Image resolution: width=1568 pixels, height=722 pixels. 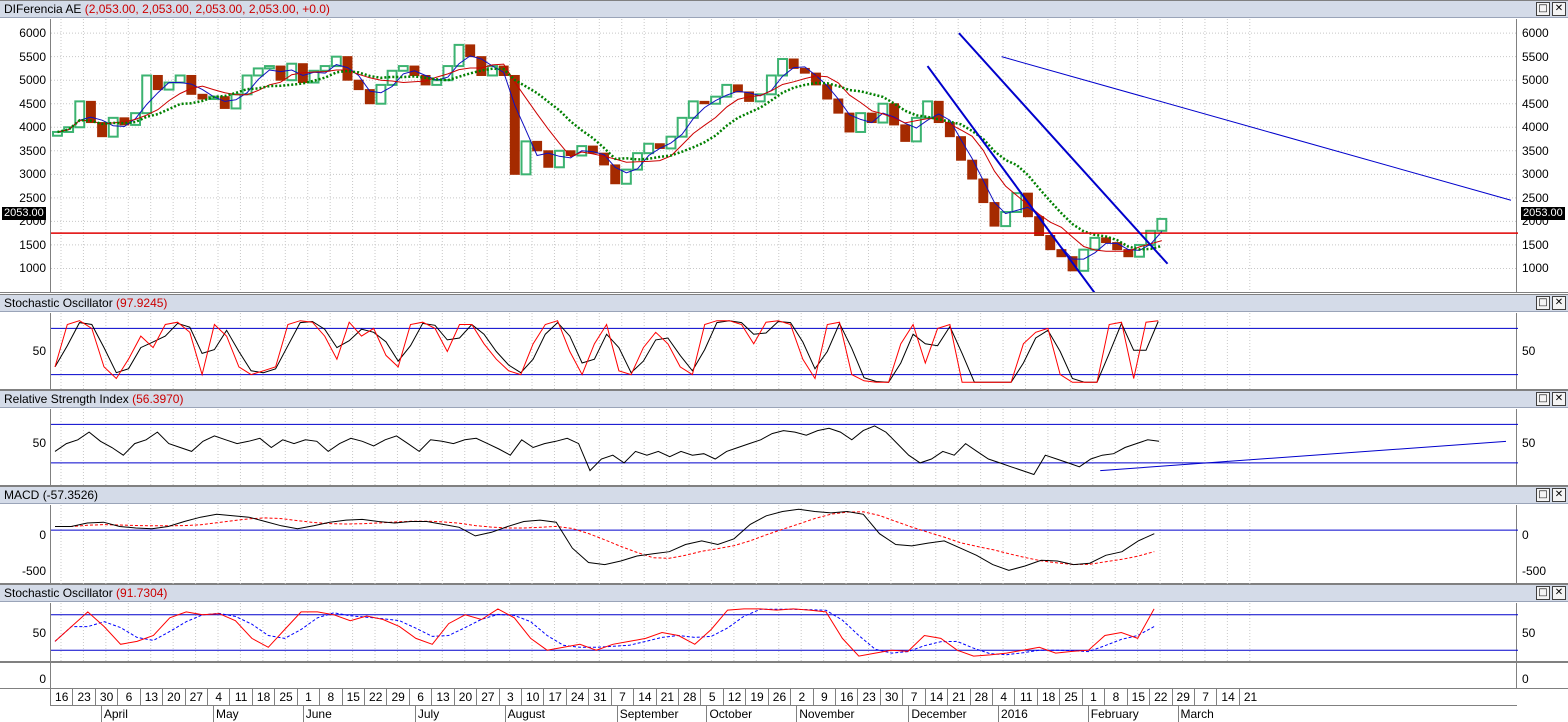 I want to click on time-axis-day-label: 9, so click(x=823, y=697).